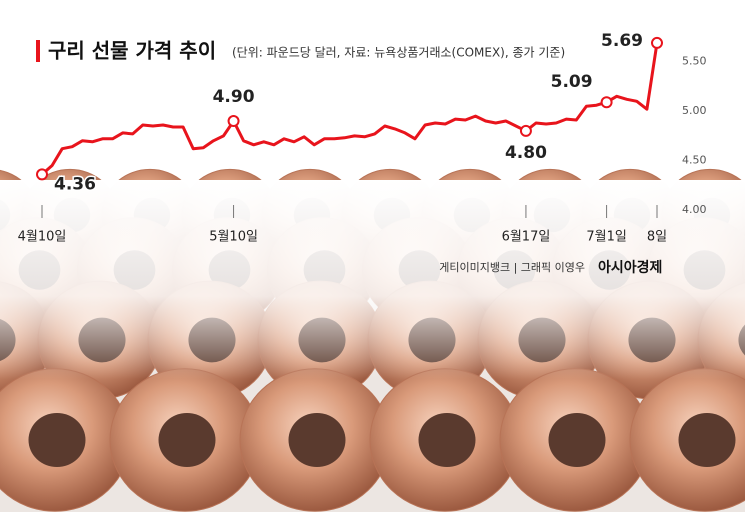 Image resolution: width=745 pixels, height=512 pixels. What do you see at coordinates (38, 51) in the screenshot?
I see `title-marker` at bounding box center [38, 51].